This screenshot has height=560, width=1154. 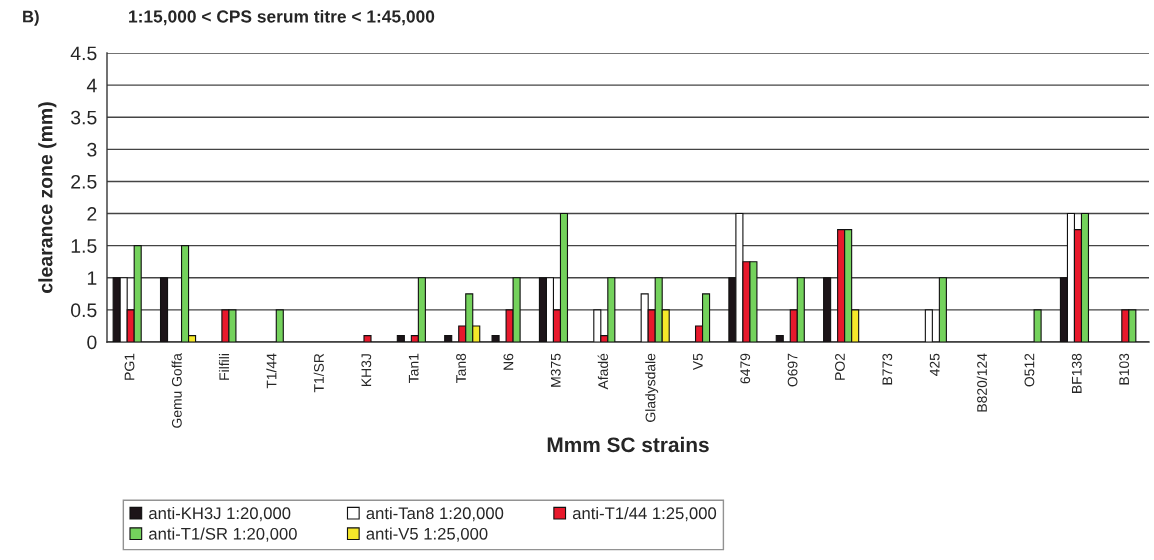 What do you see at coordinates (271, 371) in the screenshot?
I see `x-tick-label: T1/44` at bounding box center [271, 371].